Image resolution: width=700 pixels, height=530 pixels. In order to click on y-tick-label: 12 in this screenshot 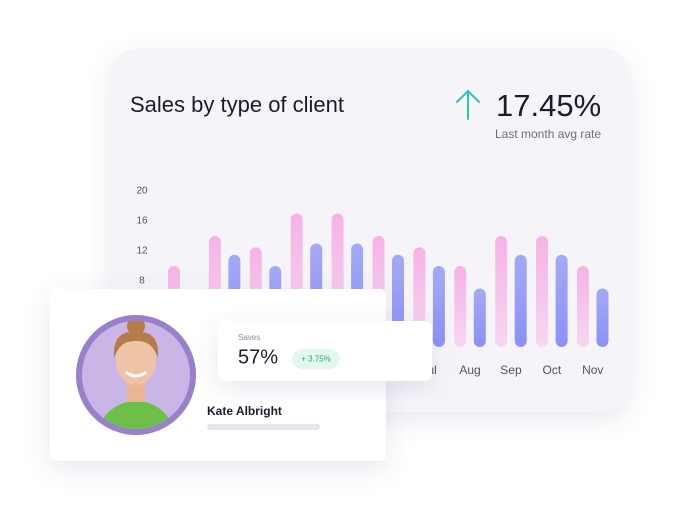, I will do `click(142, 251)`.